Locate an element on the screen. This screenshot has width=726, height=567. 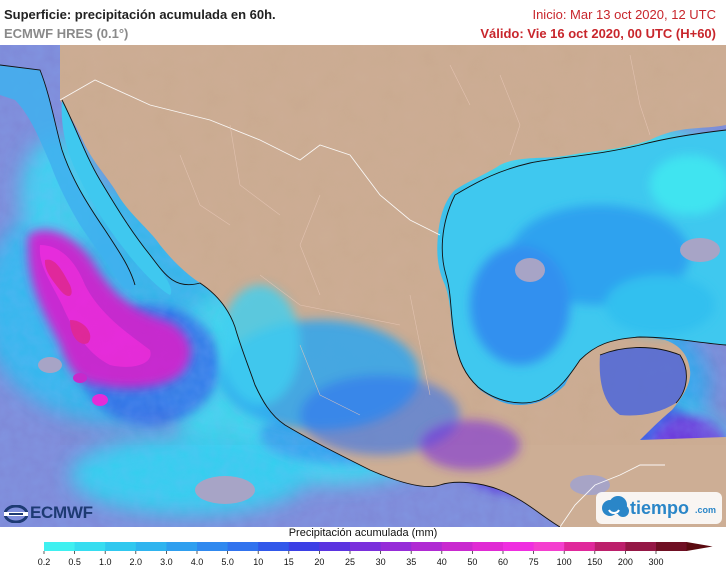
legend-tick-label: 200 is located at coordinates (625, 562).